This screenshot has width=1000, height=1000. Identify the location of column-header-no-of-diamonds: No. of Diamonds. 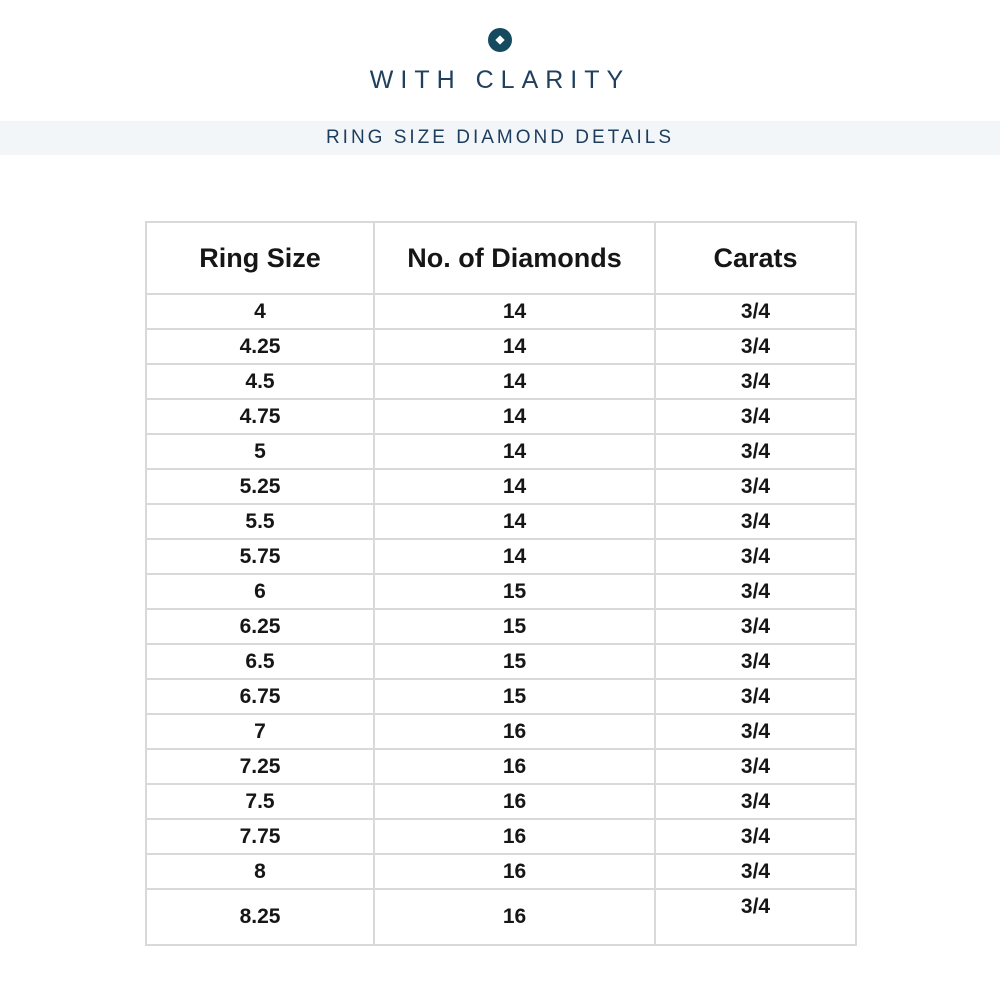
(514, 258).